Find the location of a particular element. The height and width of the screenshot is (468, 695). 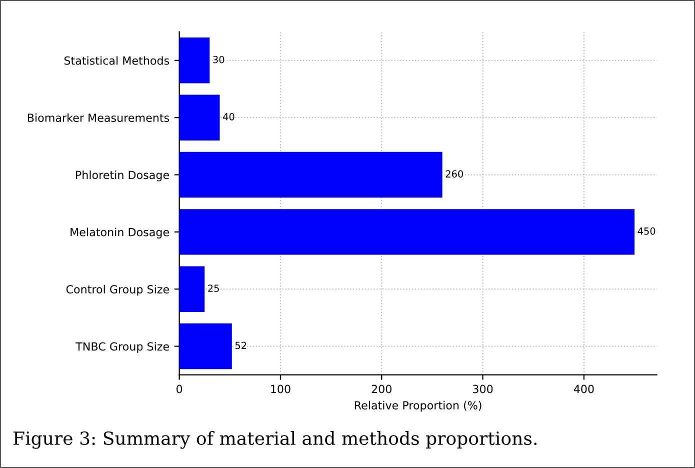

y-tick-label: Melatonin Dosage is located at coordinates (119, 233).